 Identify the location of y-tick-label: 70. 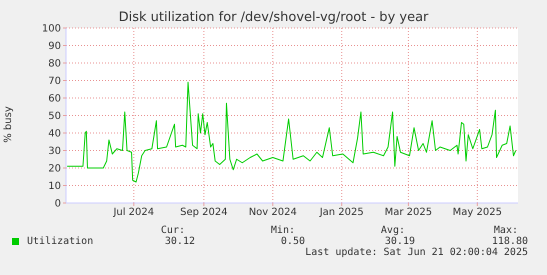
(54, 82).